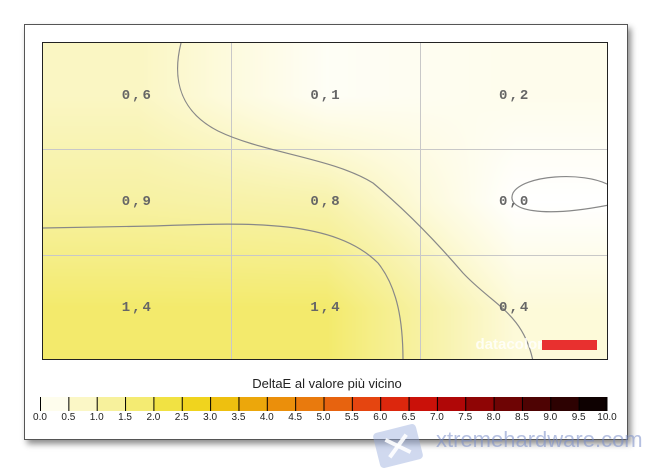 The width and height of the screenshot is (654, 469). I want to click on colorbar-tick-label: 6.5, so click(408, 417).